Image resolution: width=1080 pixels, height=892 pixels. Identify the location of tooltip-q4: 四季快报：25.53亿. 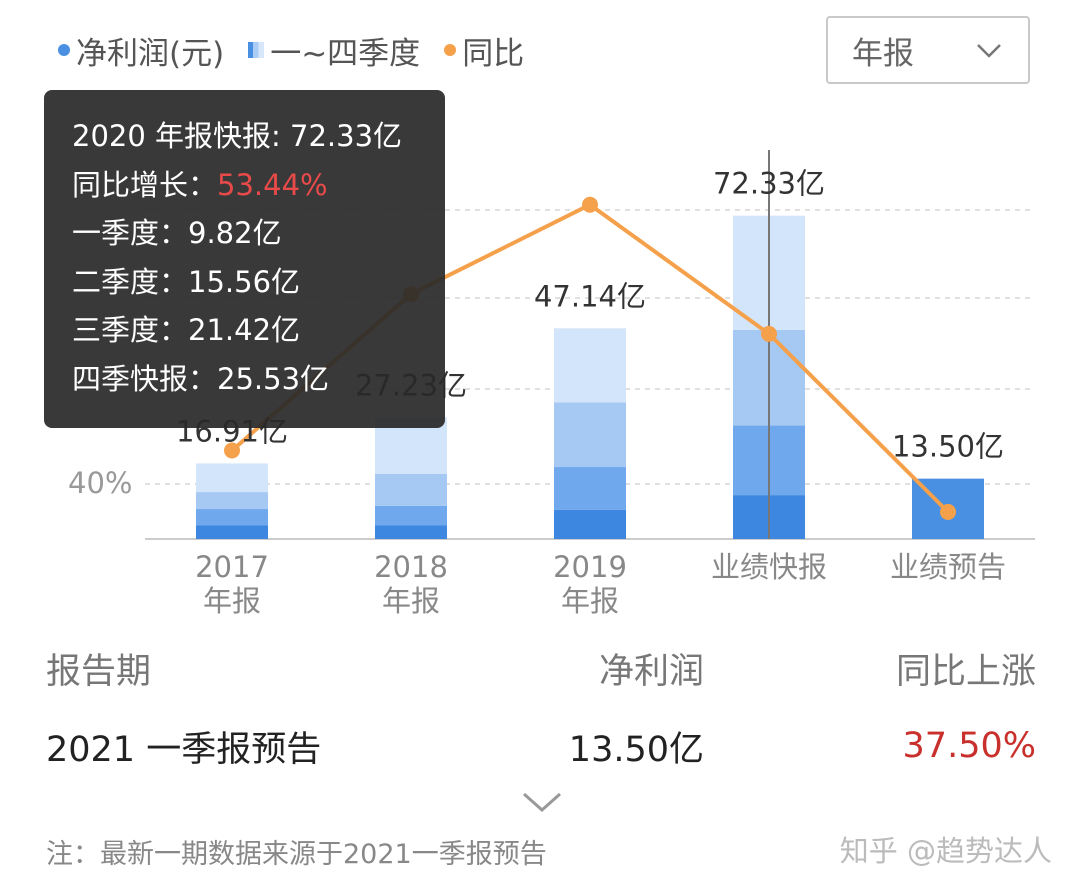
(201, 378).